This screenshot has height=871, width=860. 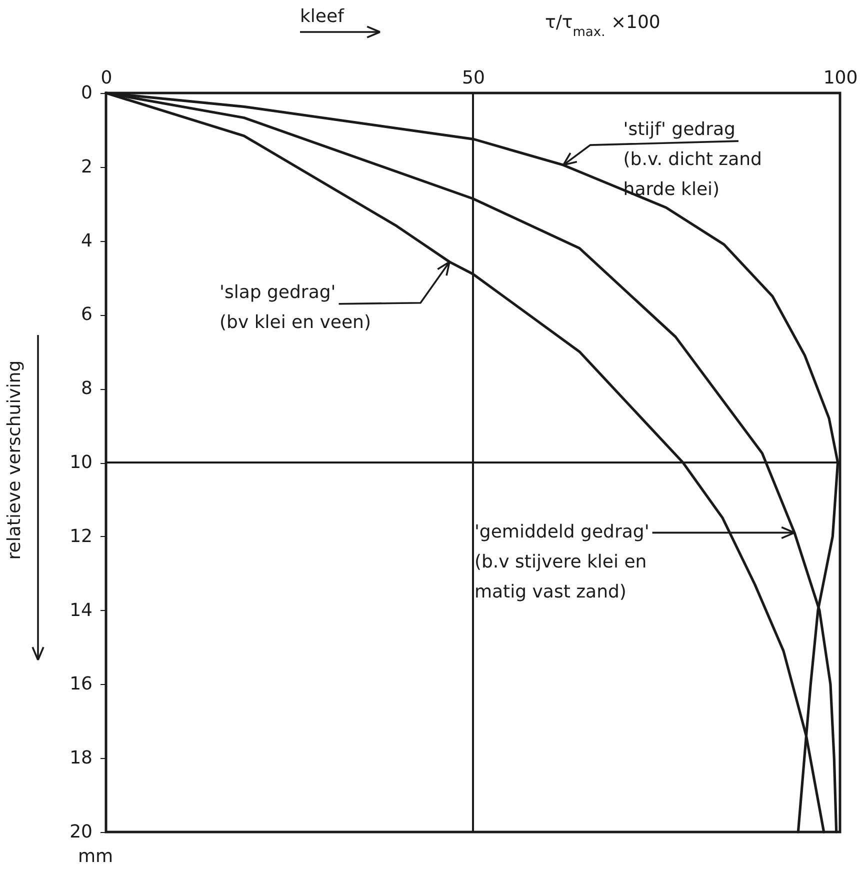 I want to click on y-tick-label: 0, so click(x=86, y=93).